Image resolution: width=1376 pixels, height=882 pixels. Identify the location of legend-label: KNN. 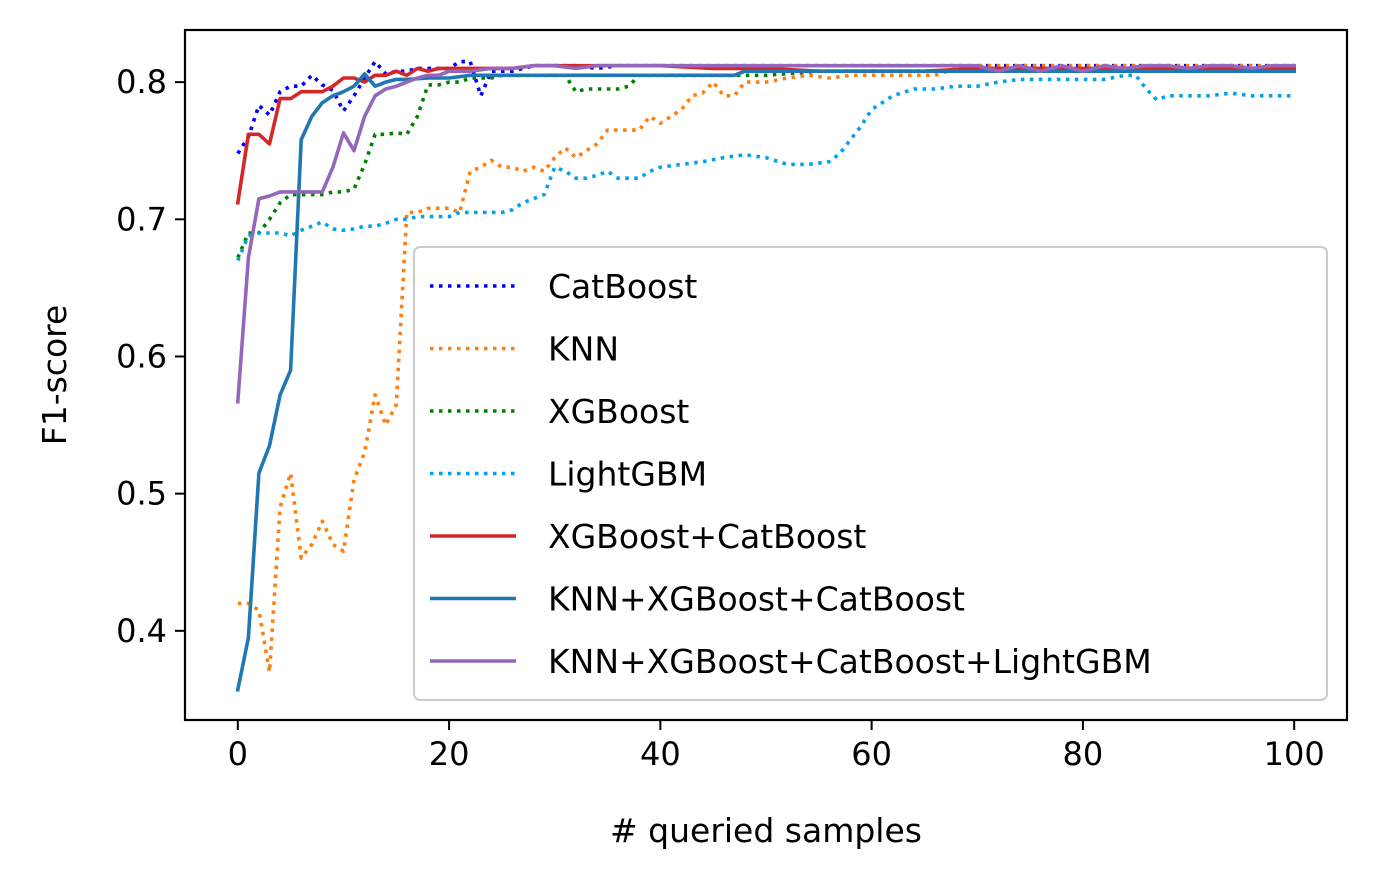
(583, 349).